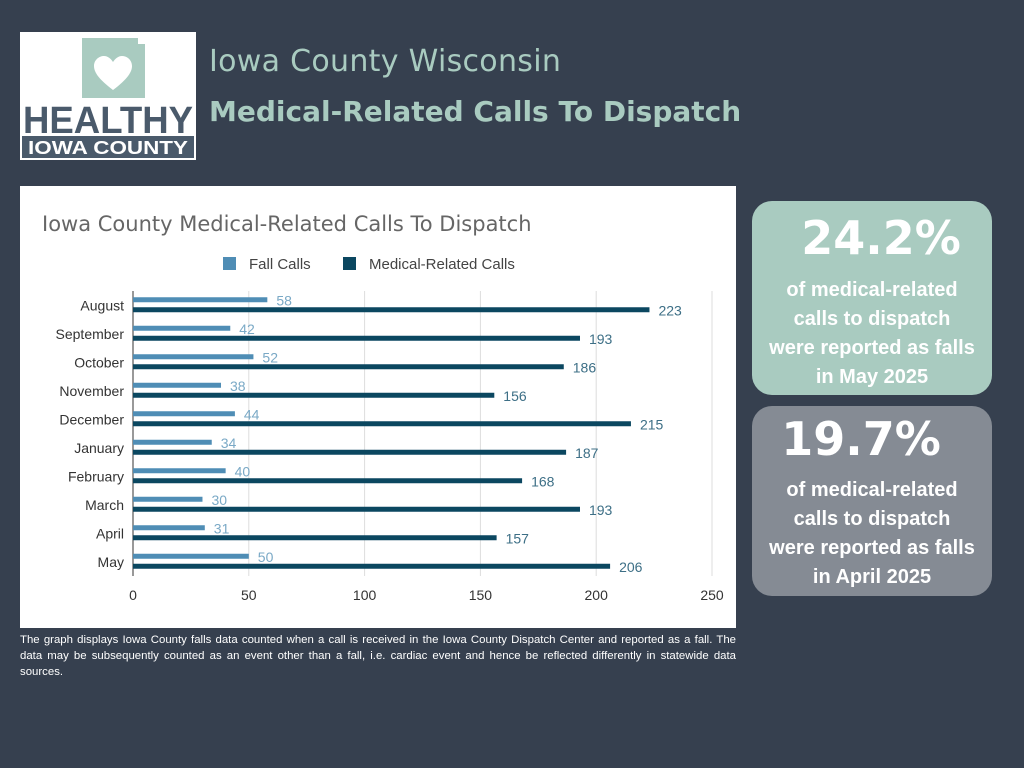  Describe the element at coordinates (108, 121) in the screenshot. I see `logo-line1: HEALTHY` at that location.